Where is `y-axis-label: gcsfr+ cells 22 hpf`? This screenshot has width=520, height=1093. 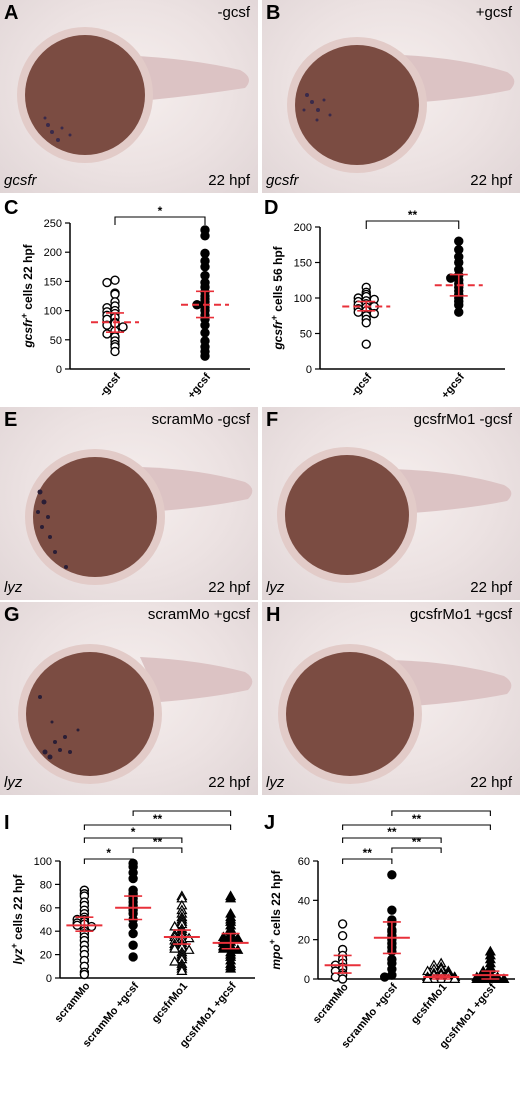
y-axis-label: gcsfr+ cells 22 hpf is located at coordinates (27, 295).